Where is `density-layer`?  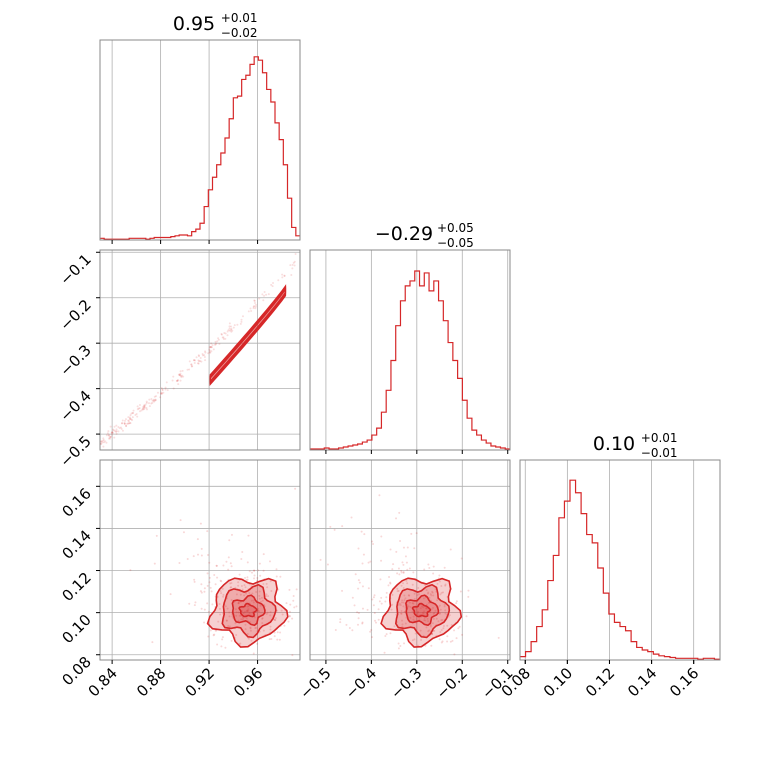
density-layer is located at coordinates (213, 572).